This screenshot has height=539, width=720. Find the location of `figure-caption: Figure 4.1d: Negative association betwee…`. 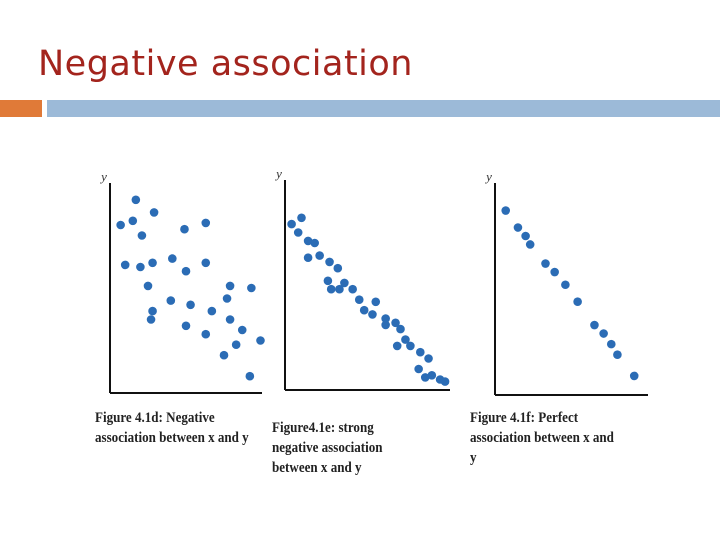

figure-caption: Figure 4.1d: Negative association betwee… is located at coordinates (172, 428).